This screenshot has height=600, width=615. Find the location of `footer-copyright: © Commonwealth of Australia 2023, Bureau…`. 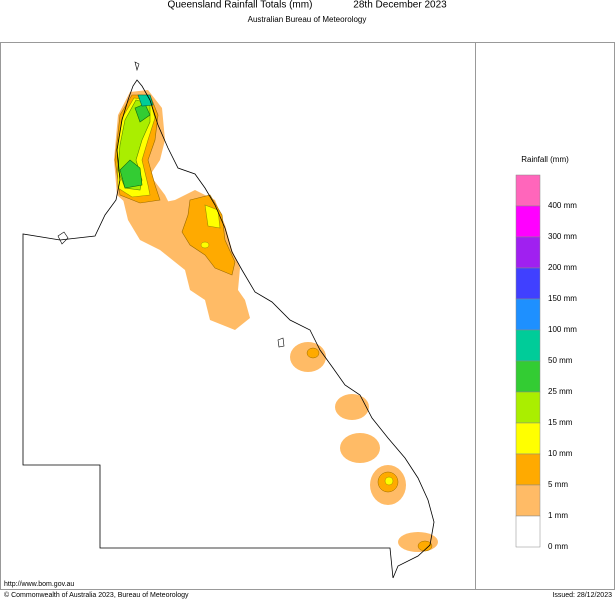

footer-copyright: © Commonwealth of Australia 2023, Bureau… is located at coordinates (96, 595).